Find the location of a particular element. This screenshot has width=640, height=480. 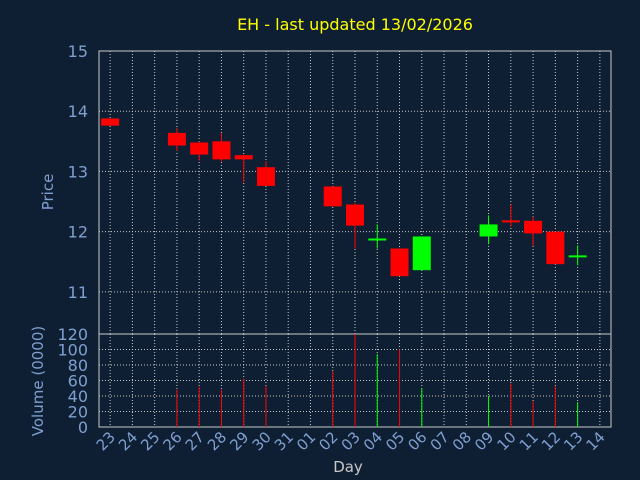

volume-tick-label: 20 is located at coordinates (78, 412).